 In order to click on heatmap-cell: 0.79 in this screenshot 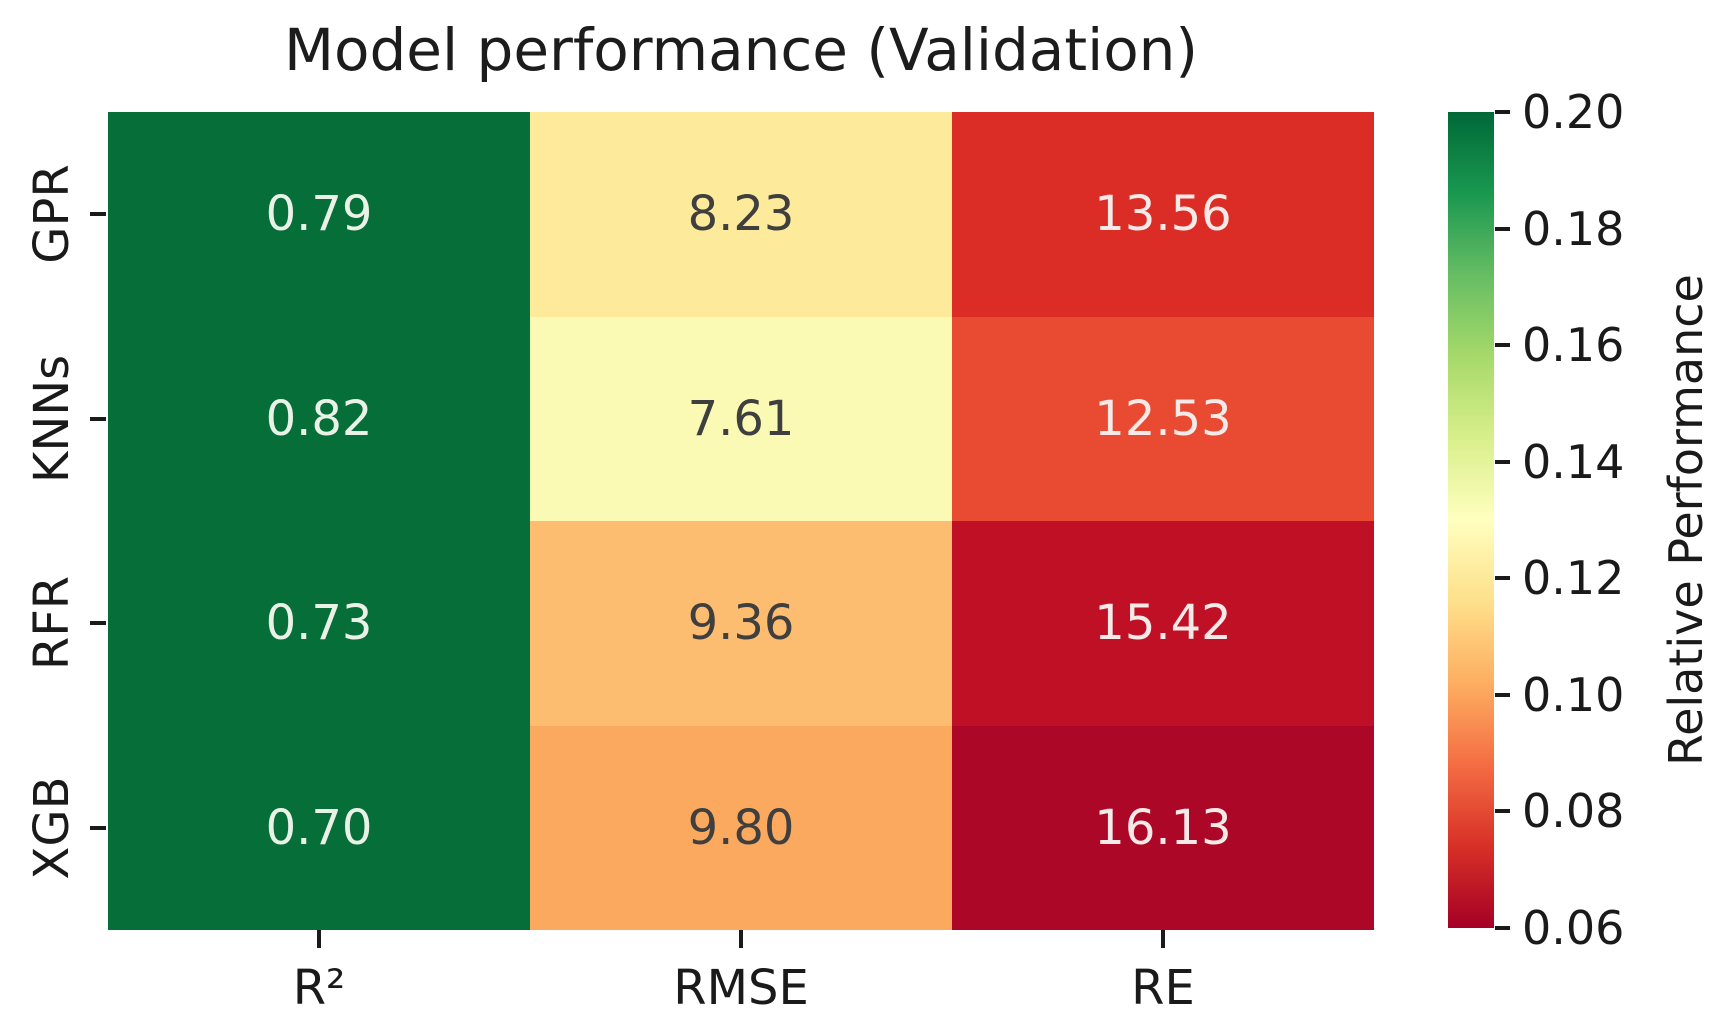, I will do `click(319, 214)`.